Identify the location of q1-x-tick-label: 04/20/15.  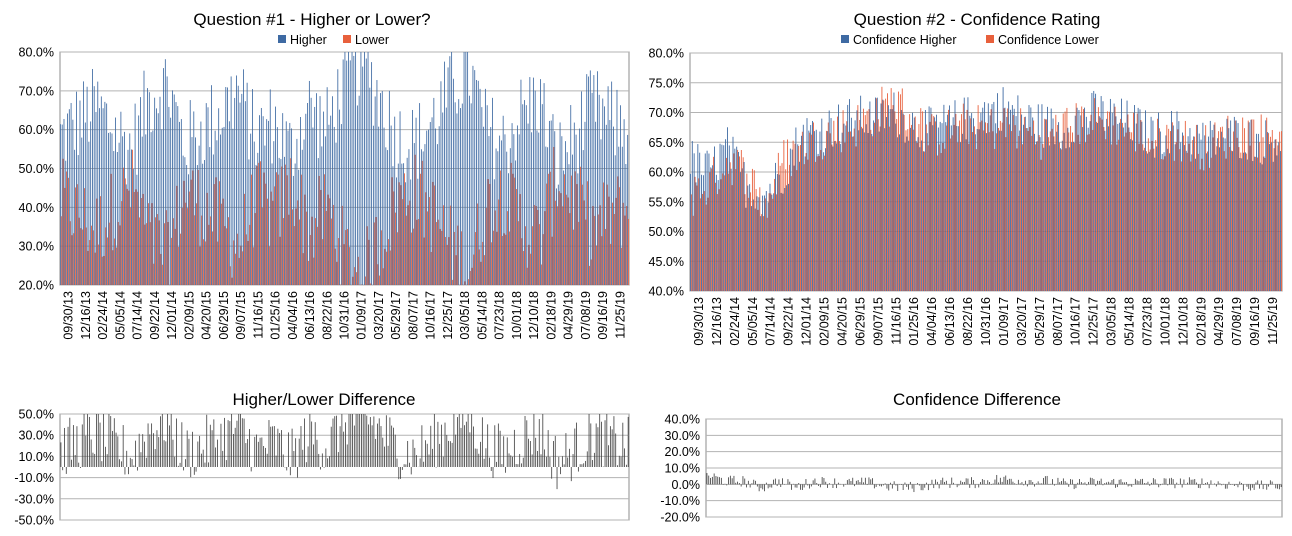
(207, 315).